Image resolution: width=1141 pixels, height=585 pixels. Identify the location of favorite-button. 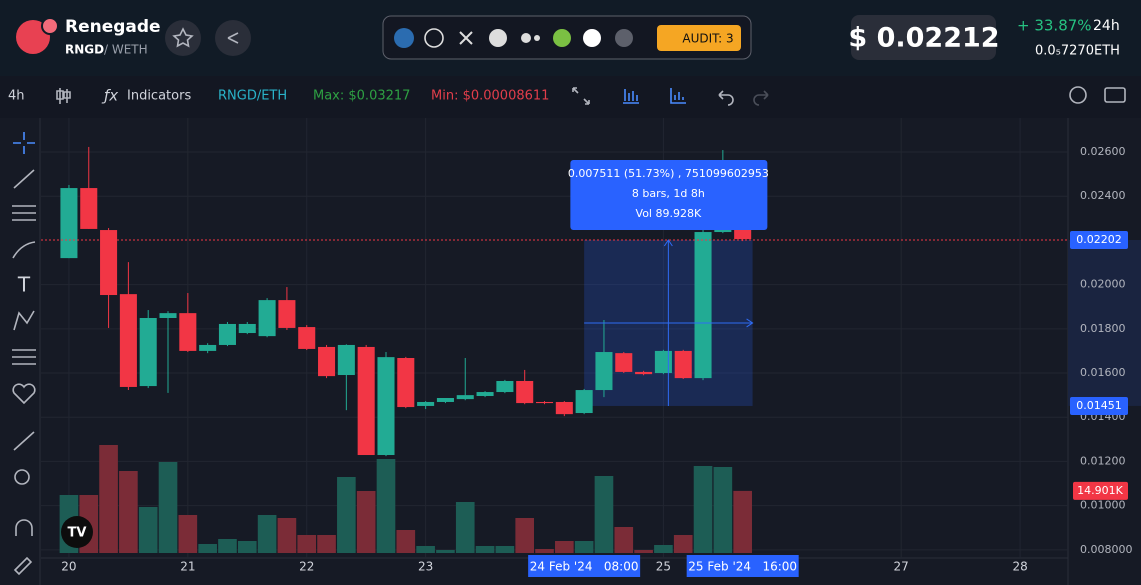
(183, 38).